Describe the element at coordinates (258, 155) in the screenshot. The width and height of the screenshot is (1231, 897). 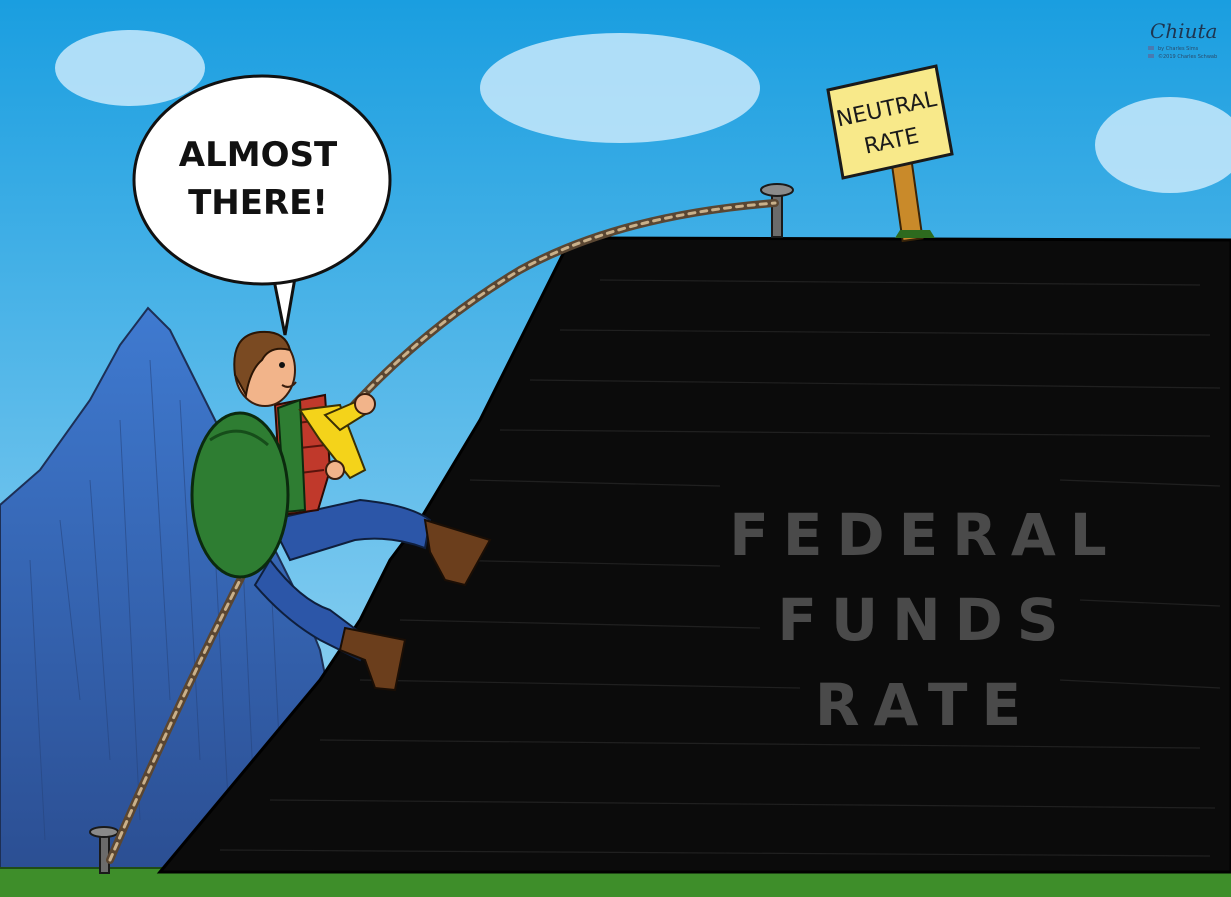
I see `speech-text-line1: ALMOST` at that location.